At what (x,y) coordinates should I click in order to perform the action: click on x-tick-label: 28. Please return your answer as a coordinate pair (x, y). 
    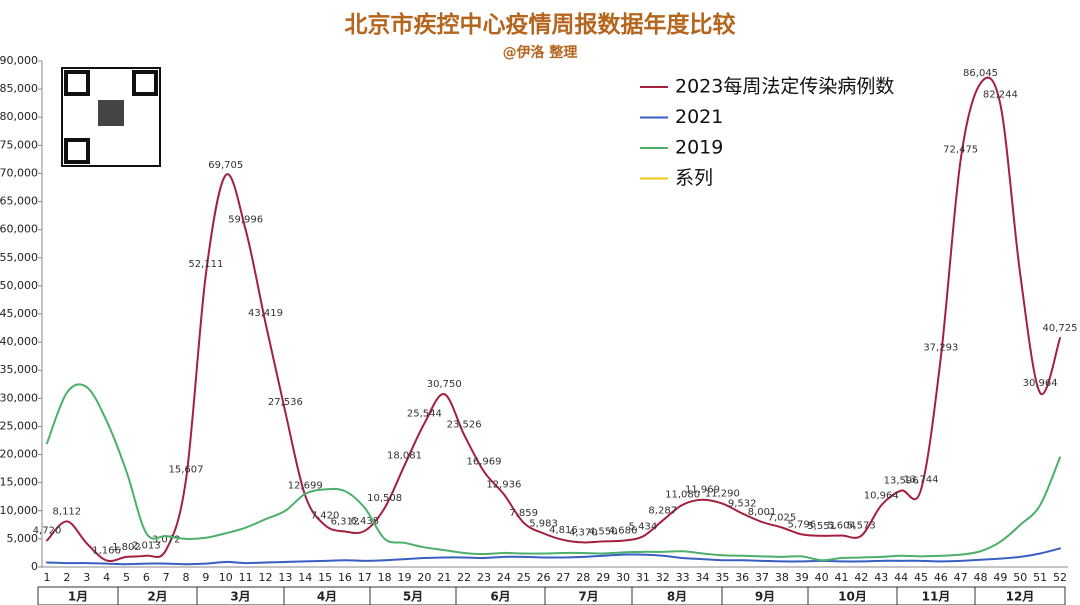
    Looking at the image, I should click on (583, 577).